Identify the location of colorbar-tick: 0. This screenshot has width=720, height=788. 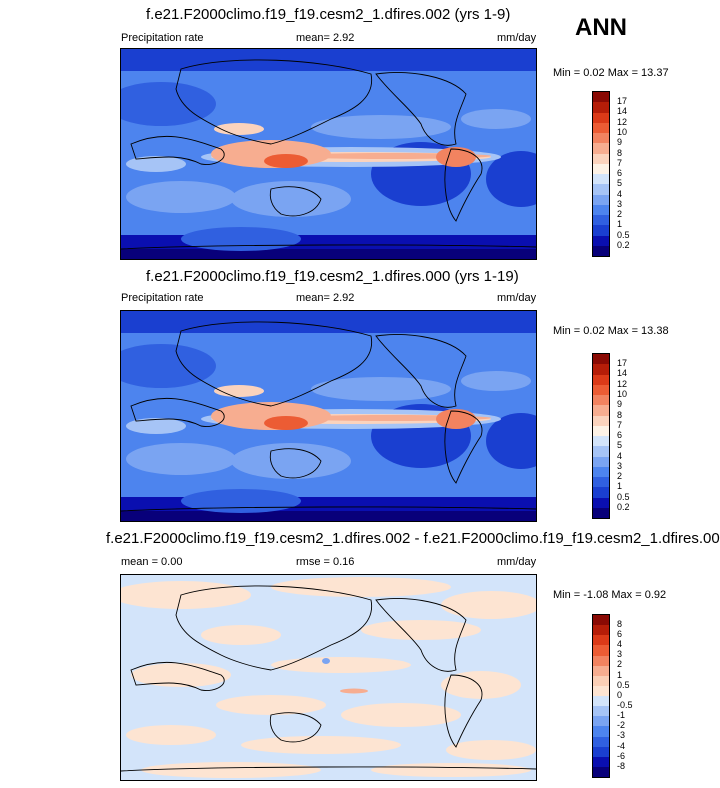
(620, 695).